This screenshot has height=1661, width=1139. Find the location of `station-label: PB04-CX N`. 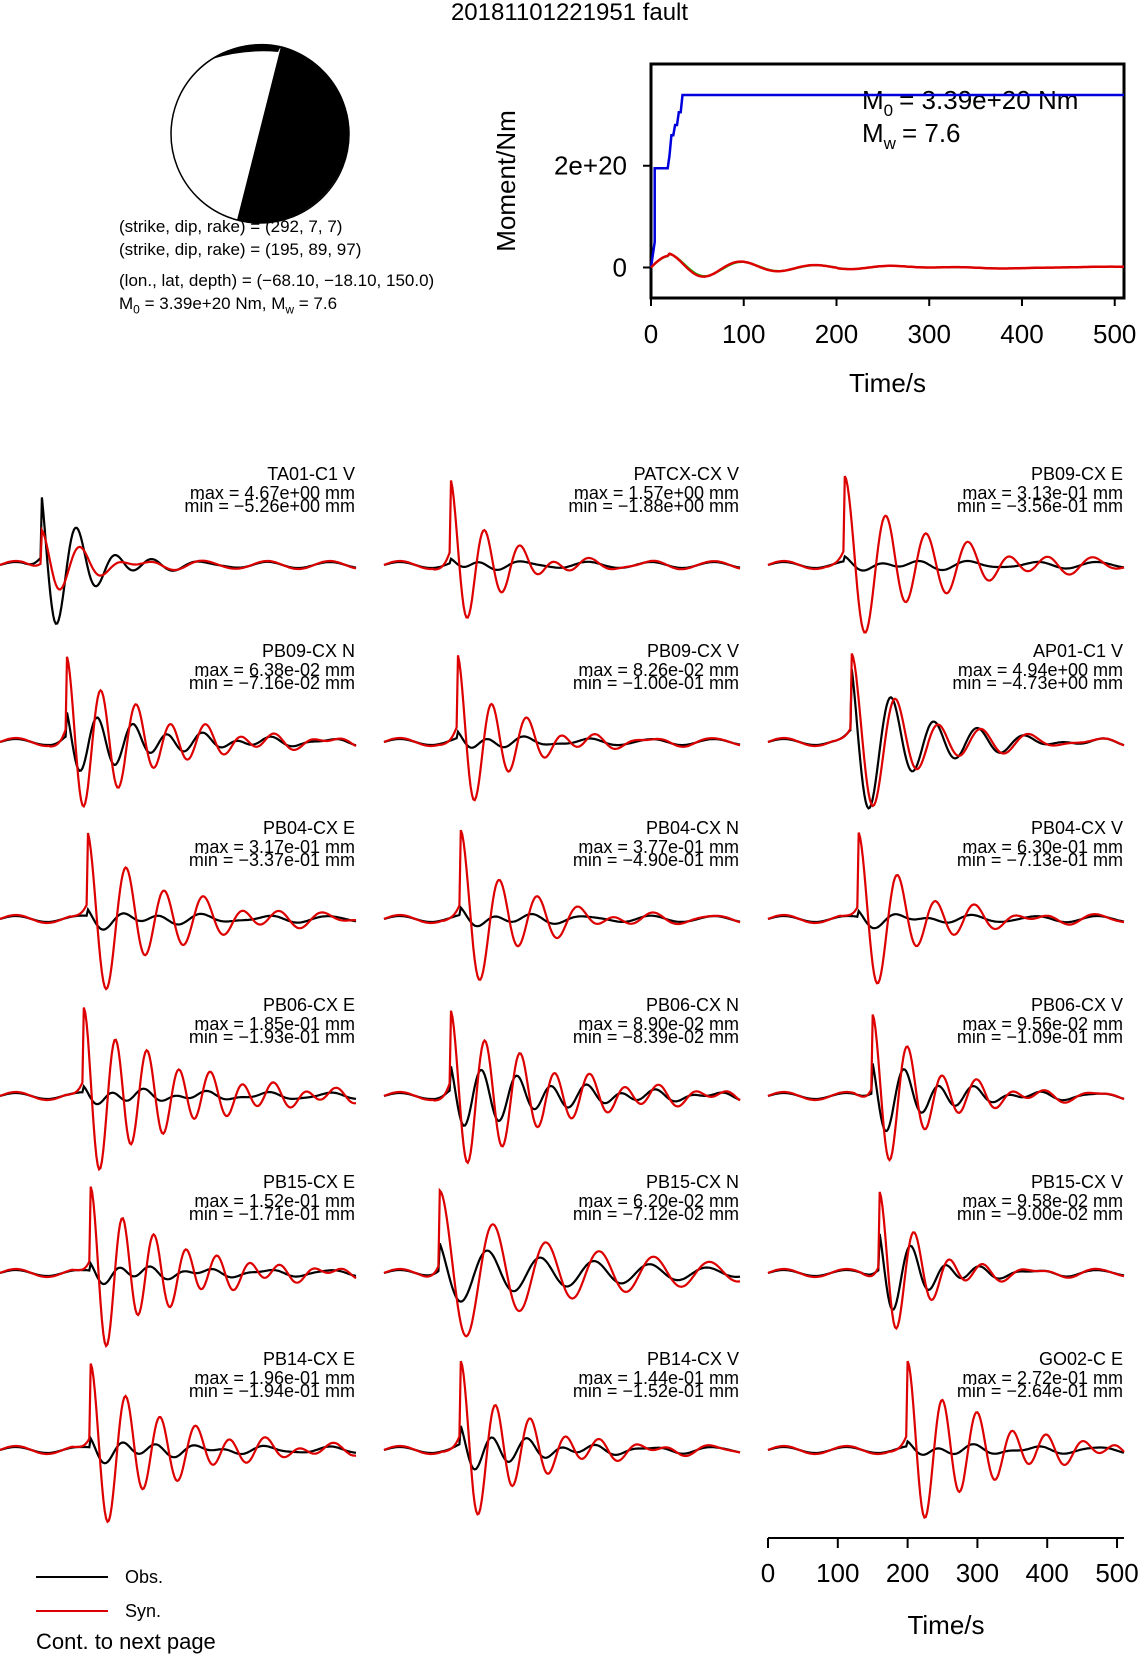

station-label: PB04-CX N is located at coordinates (692, 828).